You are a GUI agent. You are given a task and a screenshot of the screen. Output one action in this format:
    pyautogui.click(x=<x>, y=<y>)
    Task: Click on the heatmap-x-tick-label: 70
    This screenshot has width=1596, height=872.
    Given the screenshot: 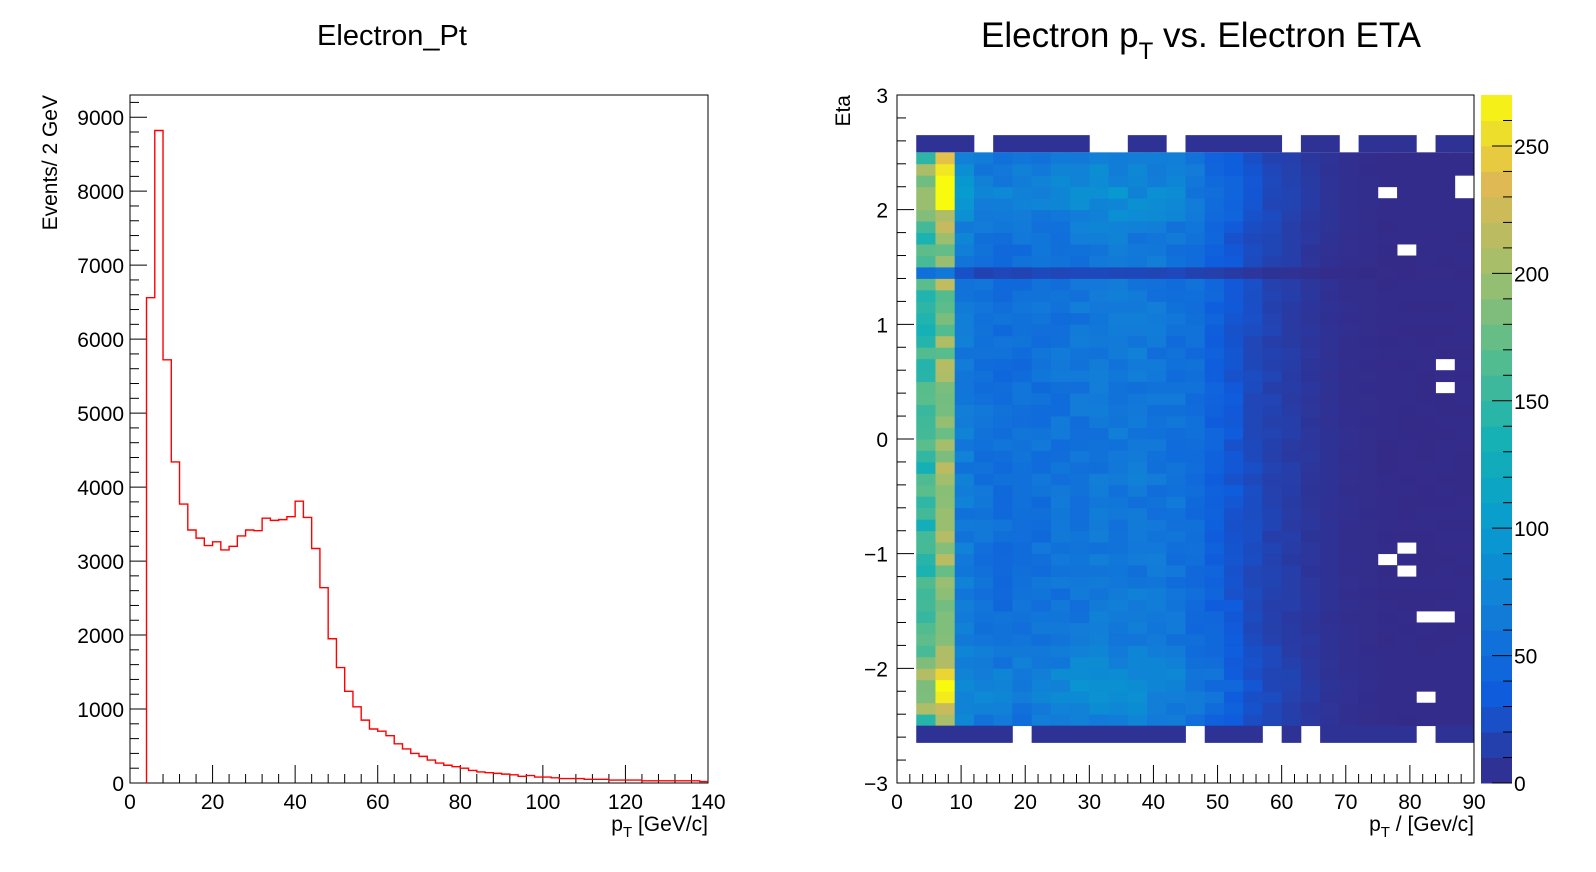 What is the action you would take?
    pyautogui.click(x=1345, y=802)
    